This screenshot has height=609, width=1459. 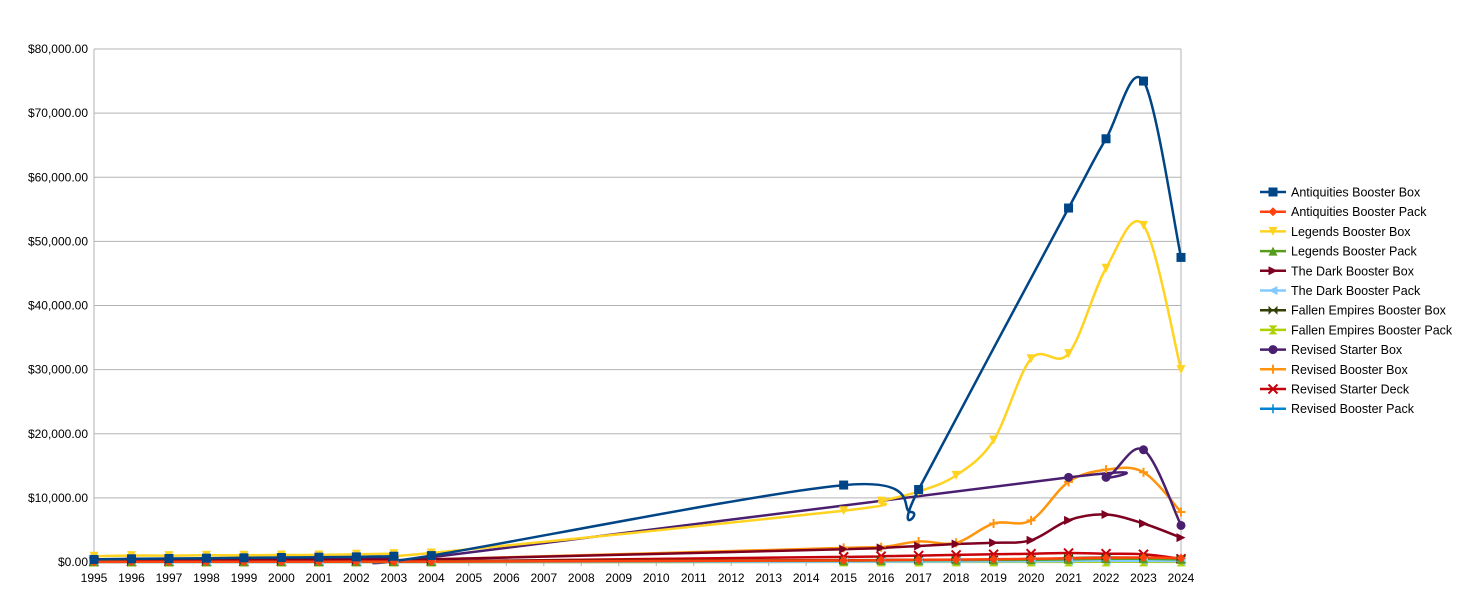 What do you see at coordinates (169, 578) in the screenshot?
I see `x-tick-label: 1997` at bounding box center [169, 578].